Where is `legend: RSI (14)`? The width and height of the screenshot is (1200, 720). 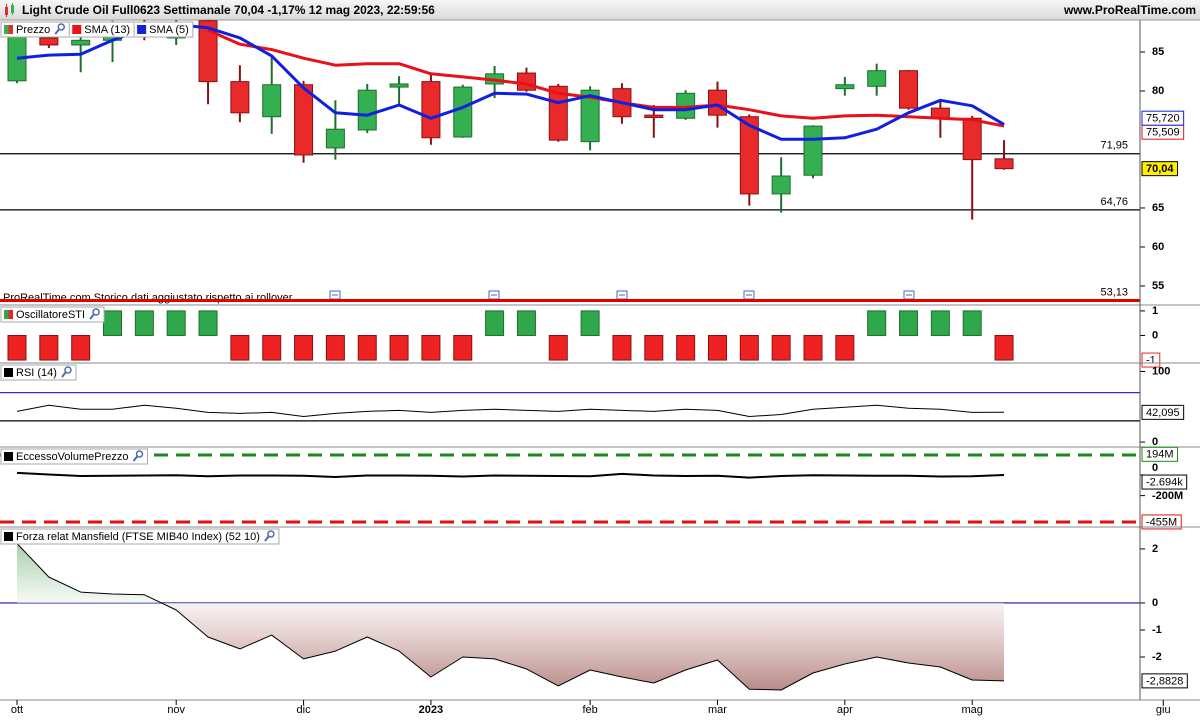
legend: RSI (14) is located at coordinates (38, 372).